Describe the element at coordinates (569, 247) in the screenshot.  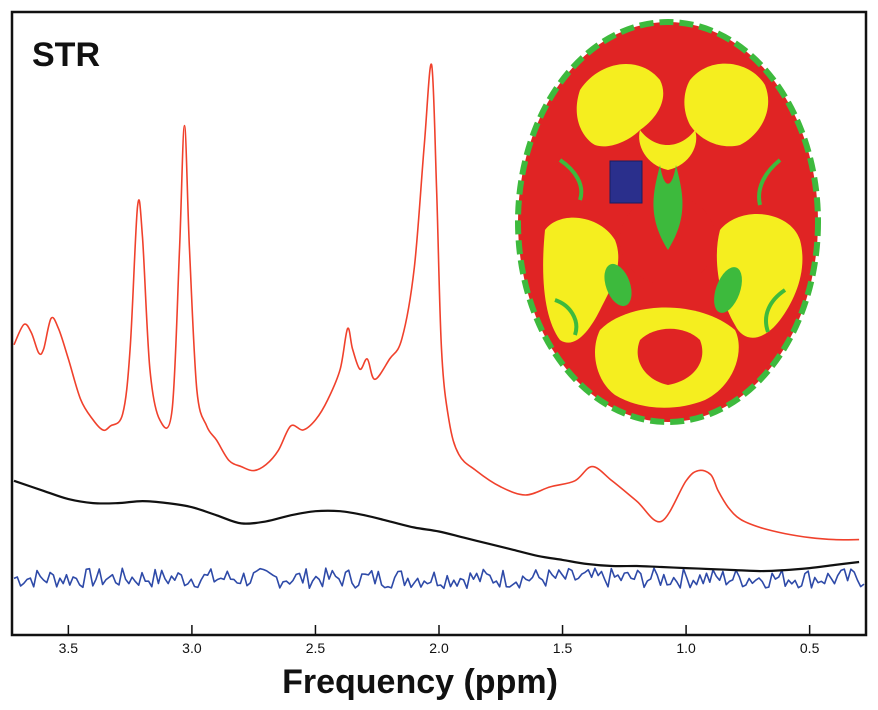
I see `csf-sulci-left` at that location.